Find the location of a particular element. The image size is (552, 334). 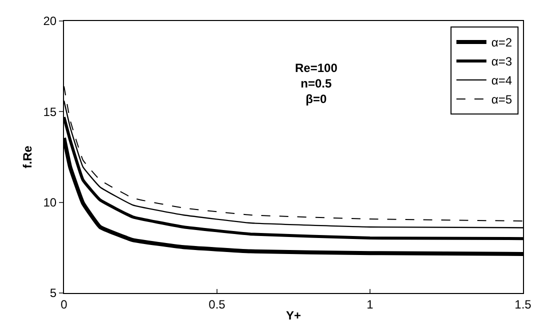

x-tick-label: 0 is located at coordinates (64, 304).